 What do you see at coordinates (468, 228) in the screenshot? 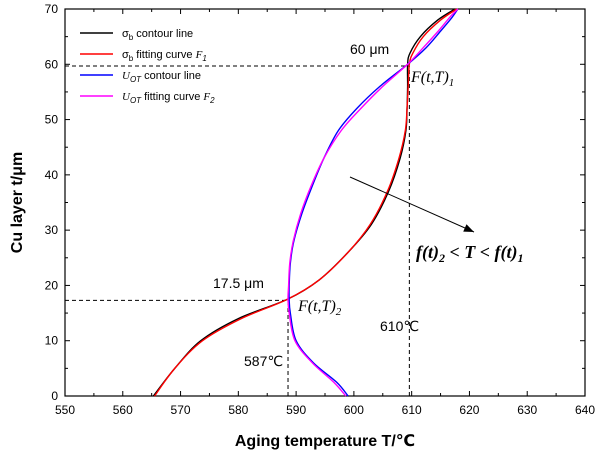
I see `arrow-head` at bounding box center [468, 228].